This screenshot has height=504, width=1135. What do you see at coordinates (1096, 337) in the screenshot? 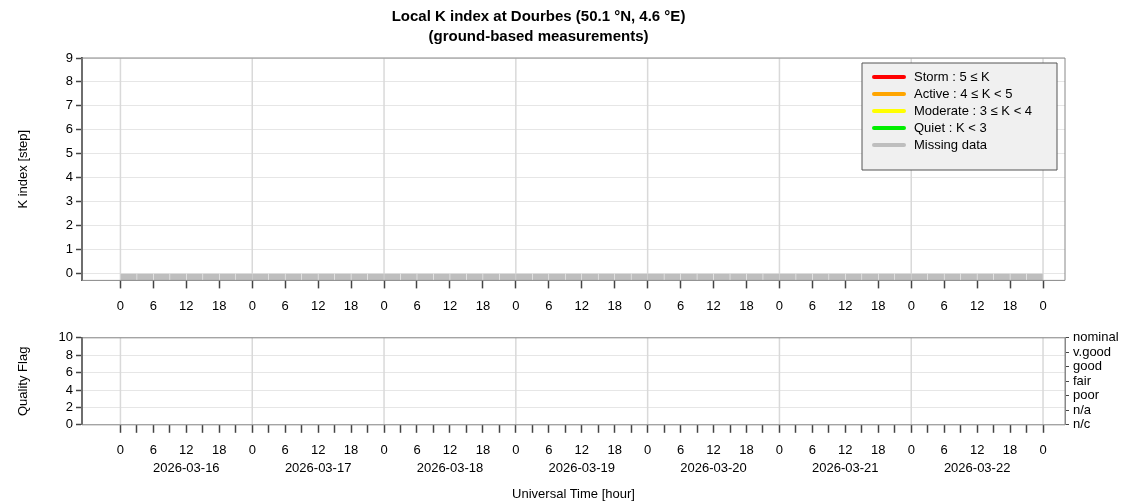
I see `category-label: nominal` at bounding box center [1096, 337].